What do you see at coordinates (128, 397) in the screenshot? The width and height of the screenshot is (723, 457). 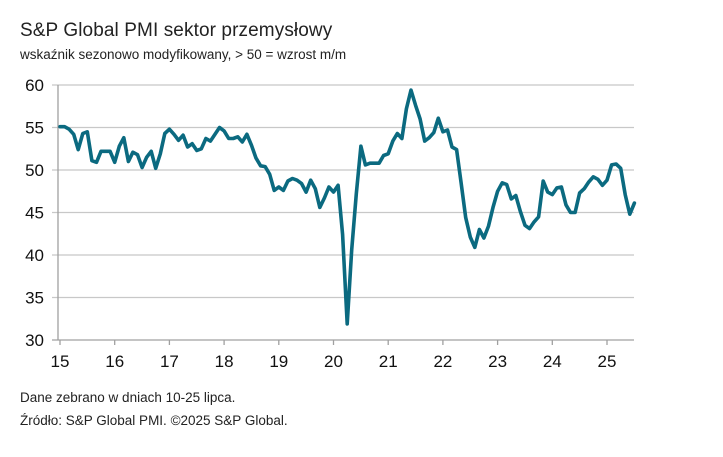 I see `footer-note: Dane zebrano w dniach 10-25 lipca.` at bounding box center [128, 397].